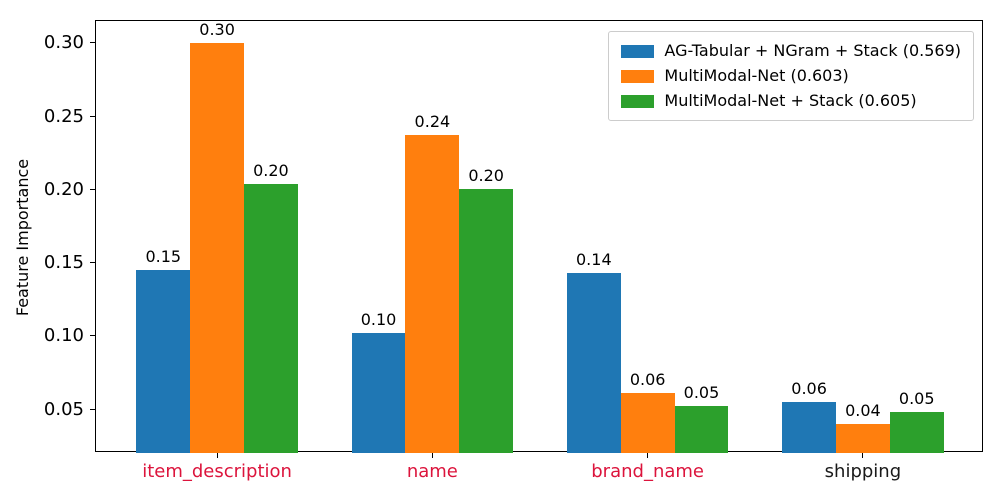  Describe the element at coordinates (594, 259) in the screenshot. I see `bar-value-label: 0.14` at that location.